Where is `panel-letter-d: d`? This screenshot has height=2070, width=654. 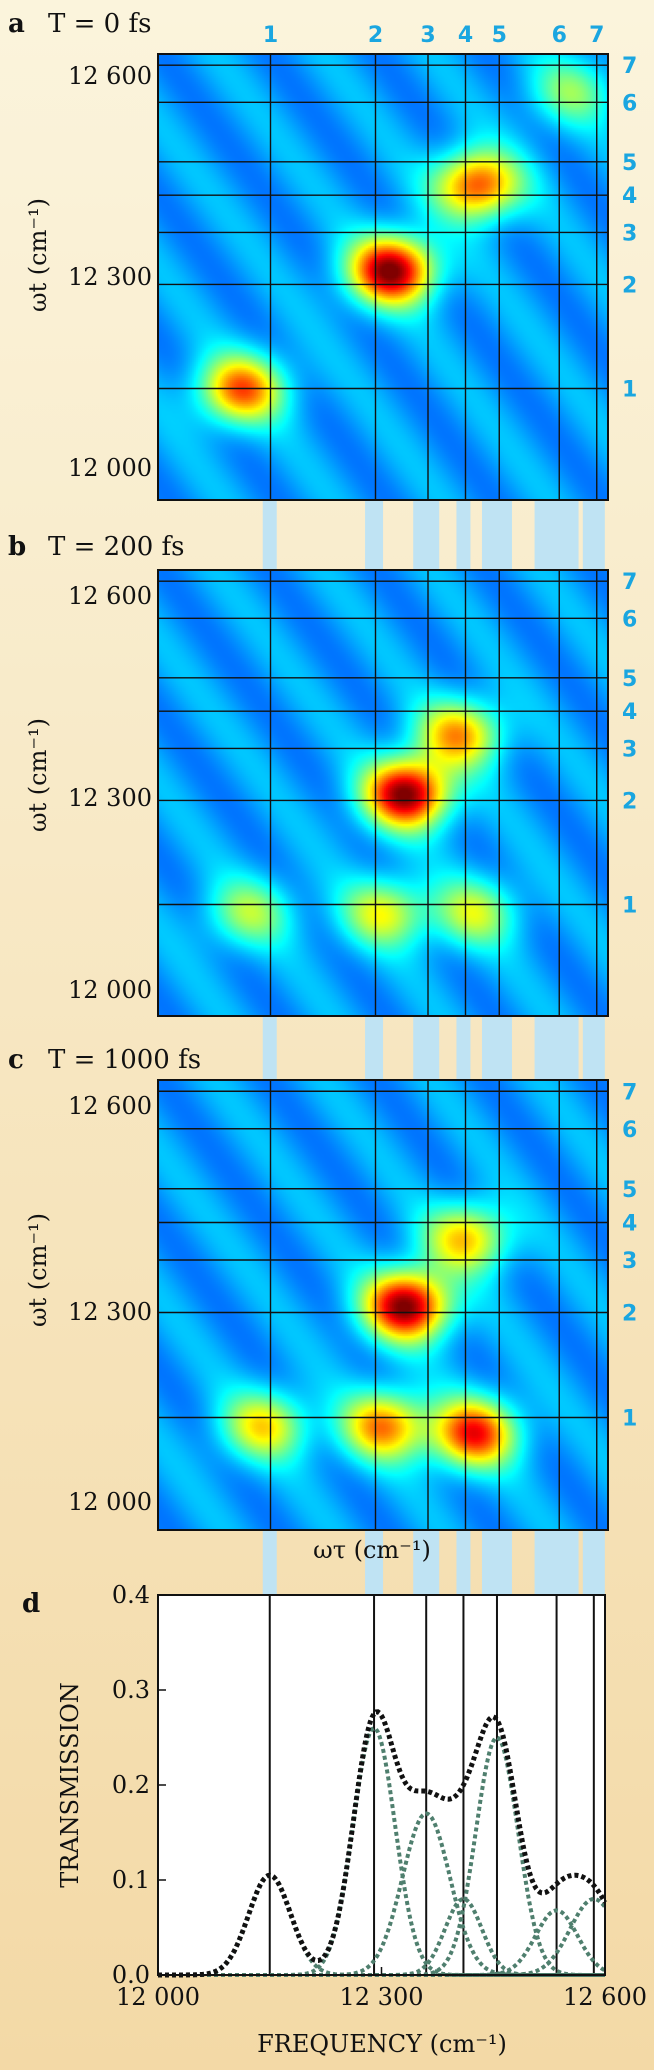 panel-letter-d: d is located at coordinates (31, 1604).